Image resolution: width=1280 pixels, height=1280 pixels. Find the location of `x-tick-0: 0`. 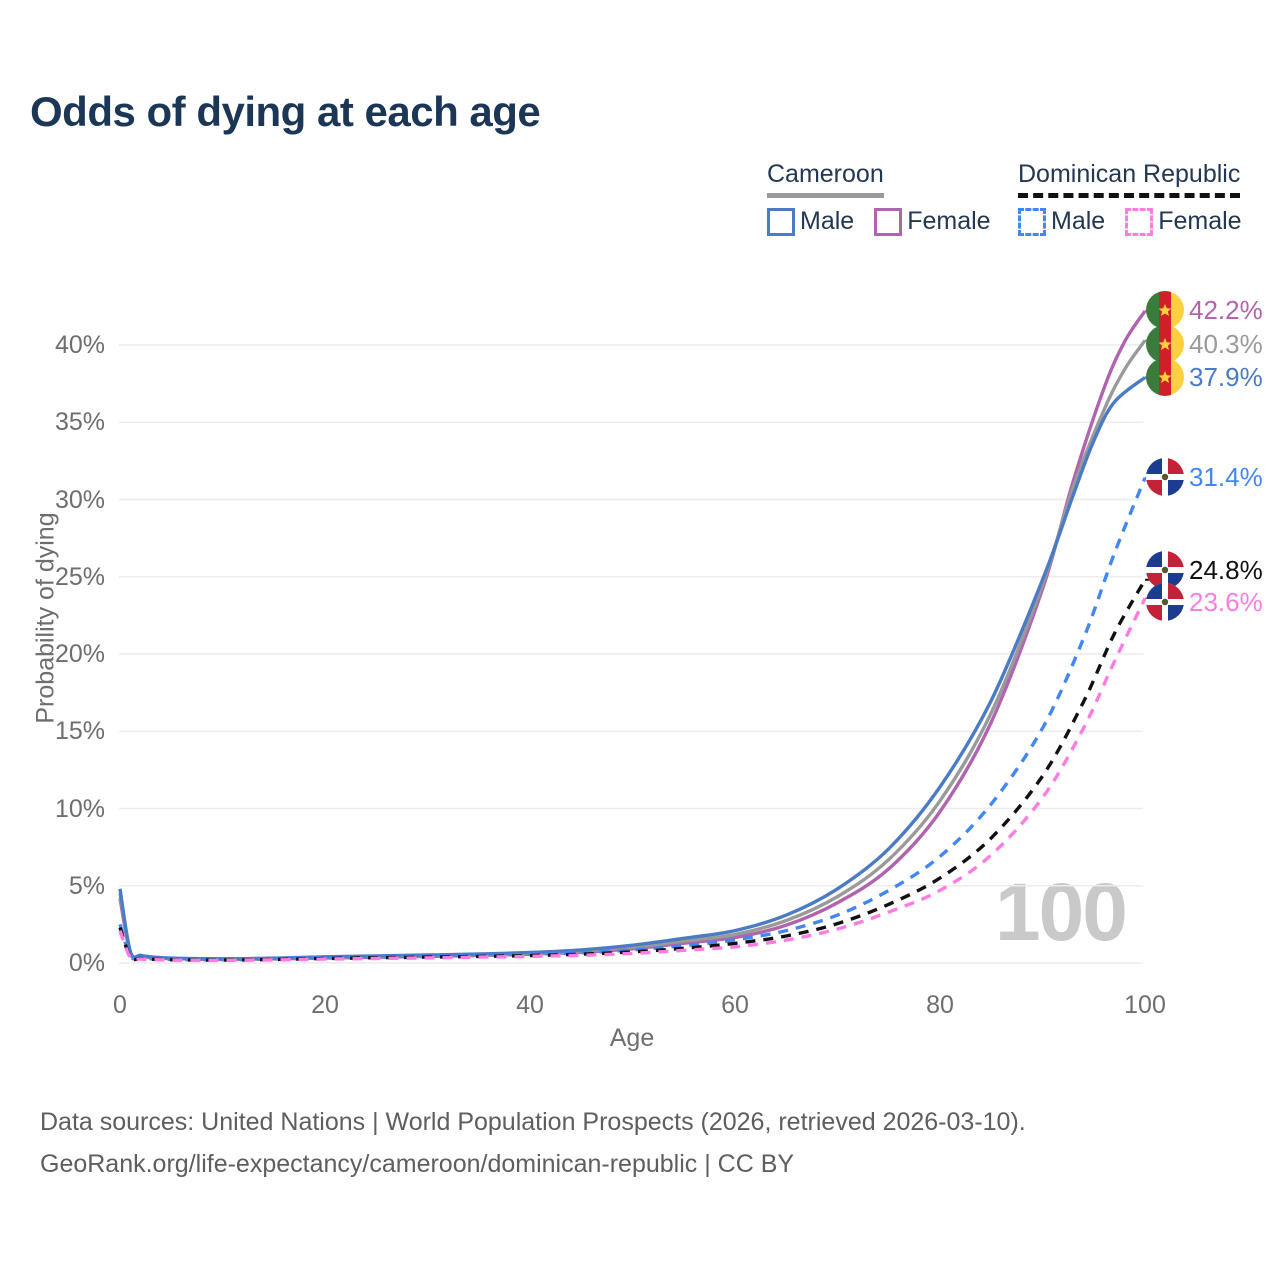

x-tick-0: 0 is located at coordinates (120, 1005).